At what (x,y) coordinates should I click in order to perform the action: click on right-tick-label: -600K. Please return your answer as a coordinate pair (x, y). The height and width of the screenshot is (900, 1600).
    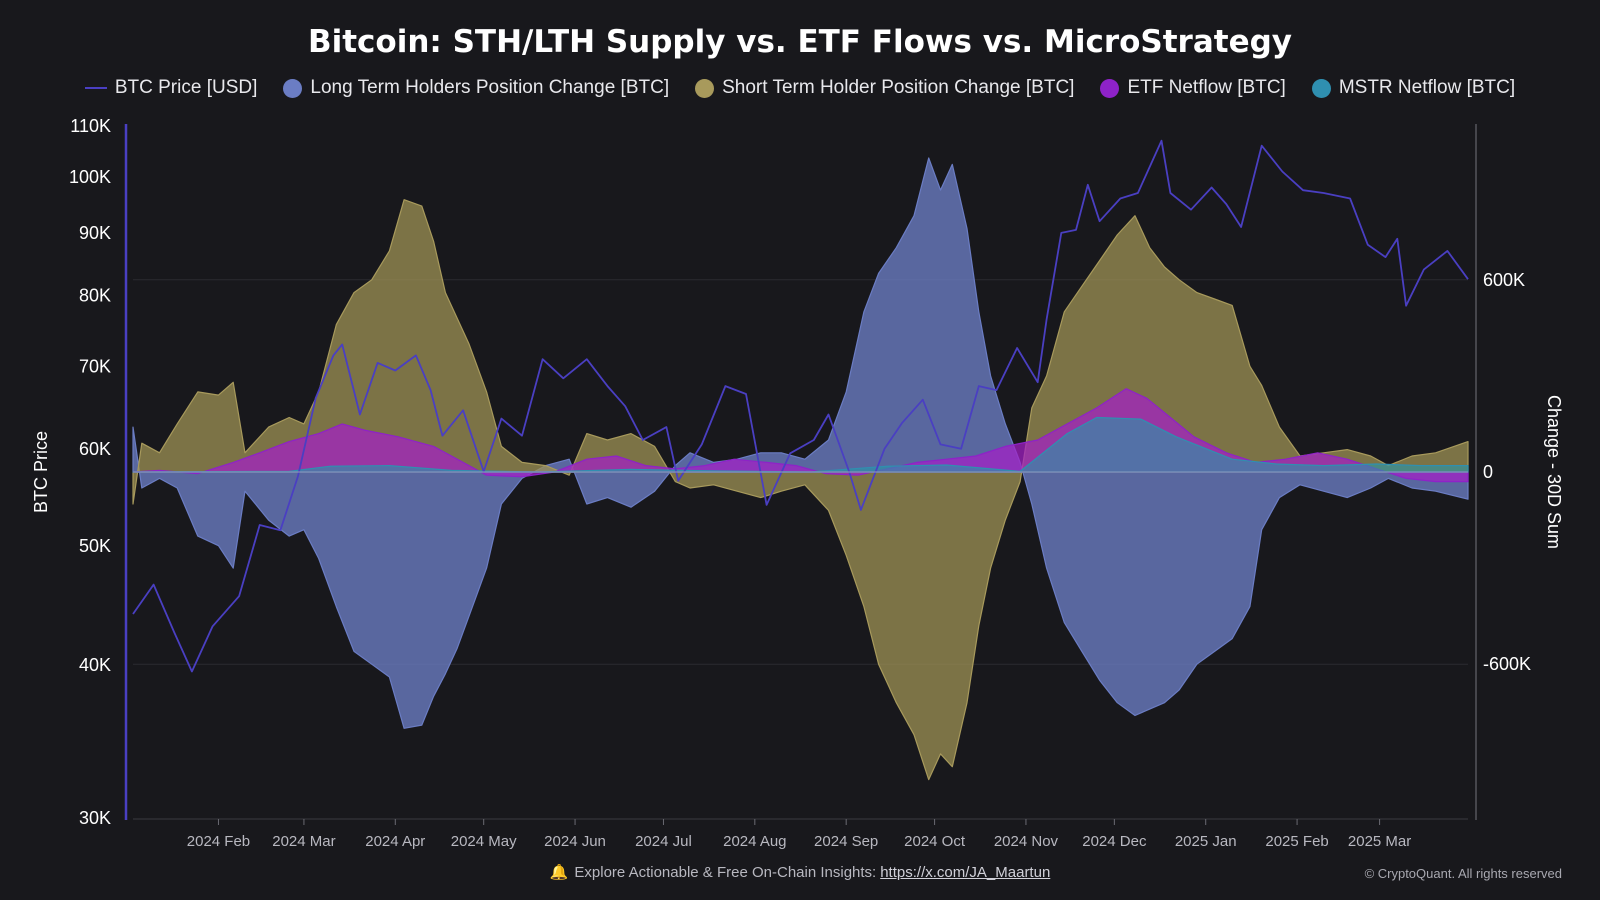
    Looking at the image, I should click on (1507, 664).